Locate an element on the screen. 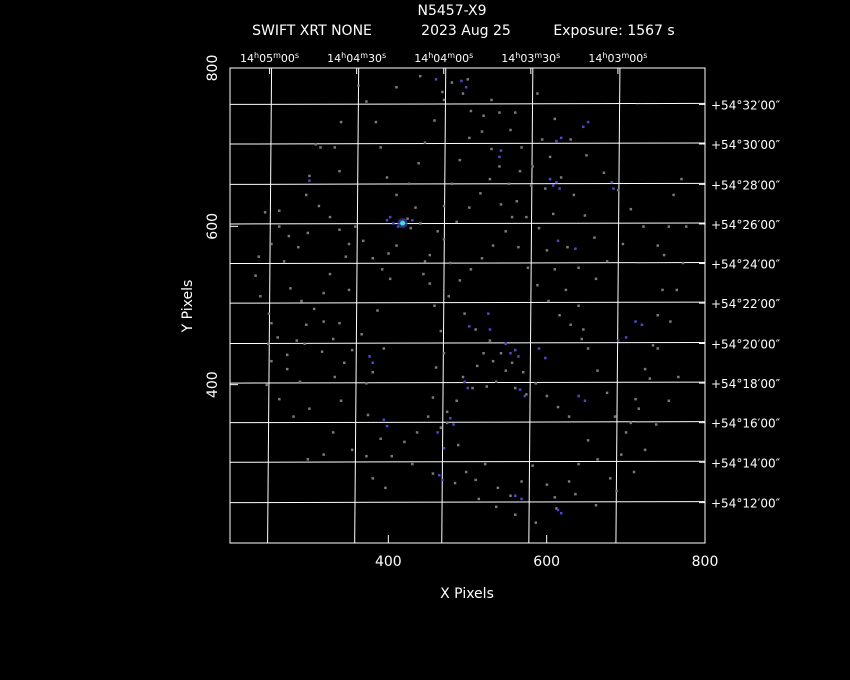 The width and height of the screenshot is (850, 680). dec-tick-label: +54°24′00″ is located at coordinates (746, 265).